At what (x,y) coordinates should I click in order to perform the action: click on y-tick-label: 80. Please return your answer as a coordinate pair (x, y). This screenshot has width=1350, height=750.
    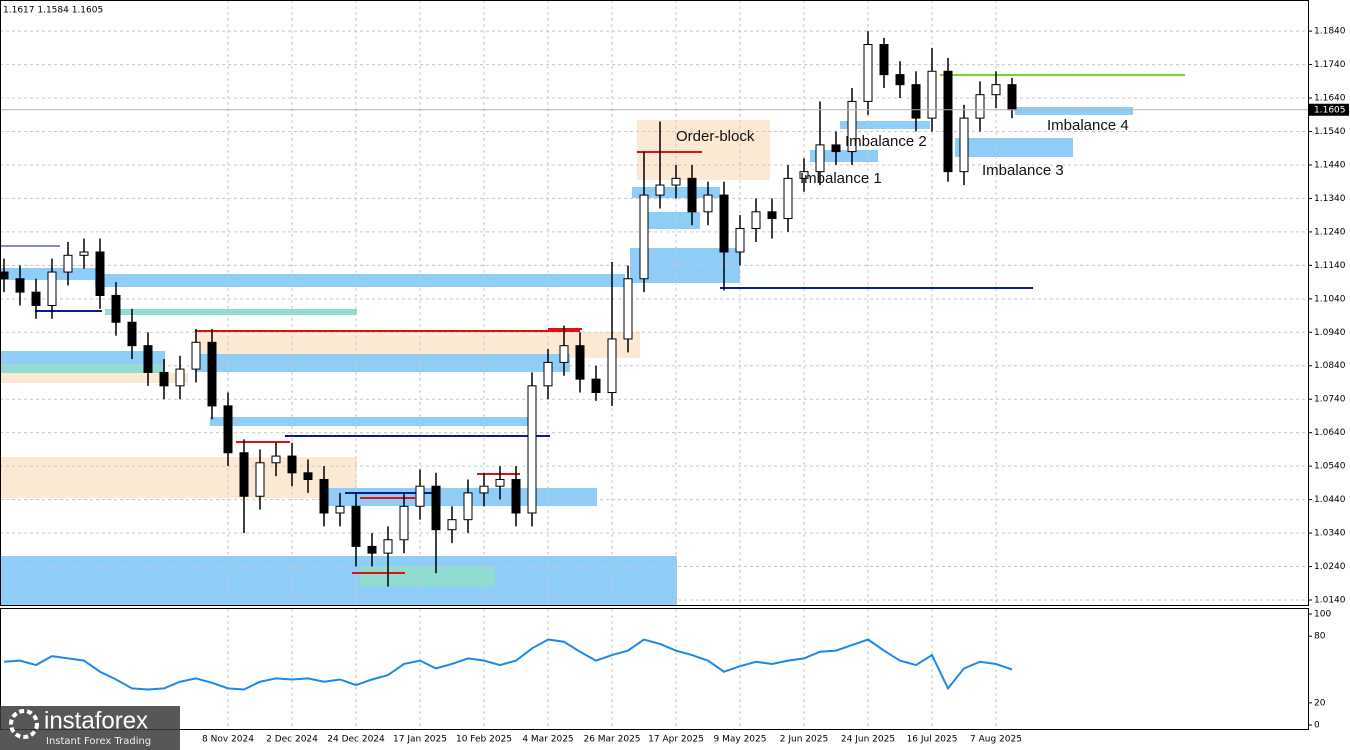
    Looking at the image, I should click on (1320, 637).